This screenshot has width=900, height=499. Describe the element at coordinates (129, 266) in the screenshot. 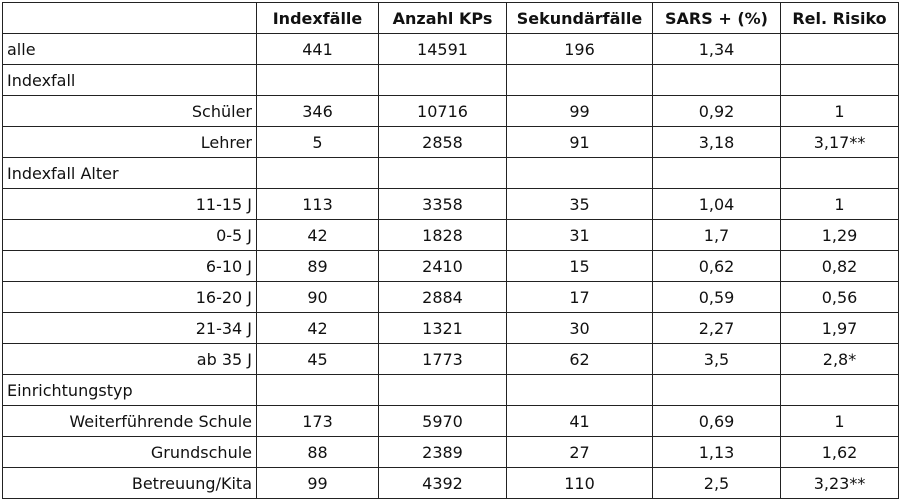

I see `row-label-cell: 6-10 J` at that location.